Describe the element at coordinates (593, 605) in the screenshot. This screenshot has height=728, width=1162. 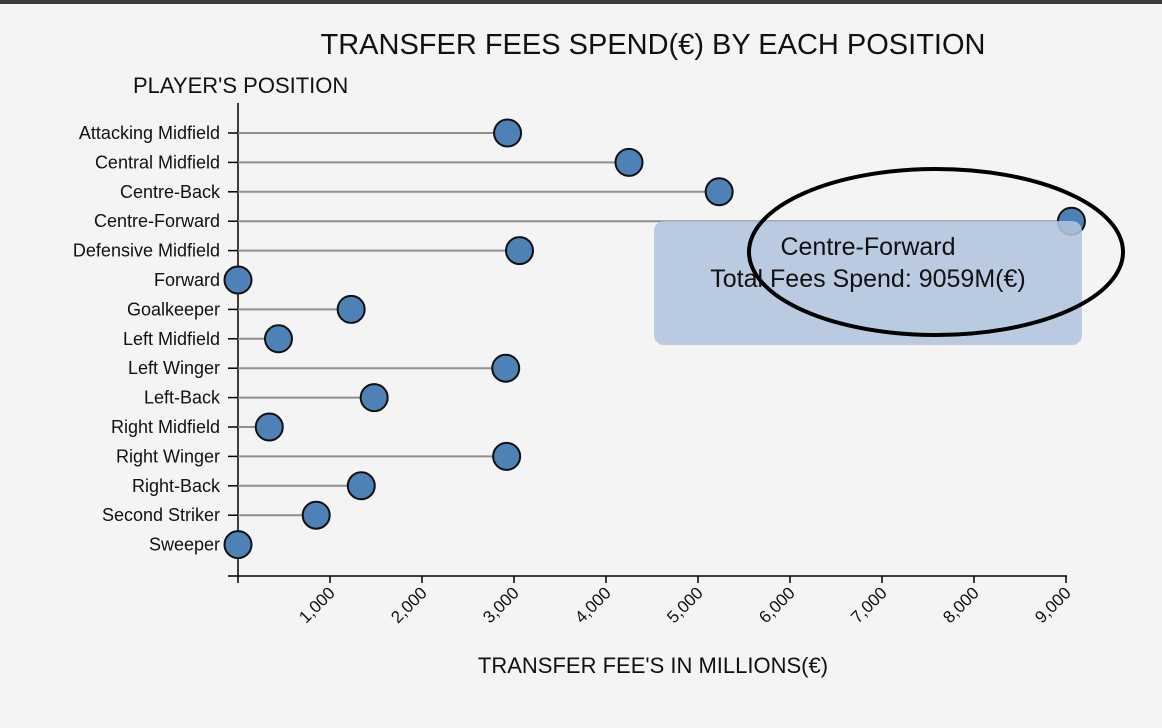
I see `x-tick-label: 4,000` at that location.